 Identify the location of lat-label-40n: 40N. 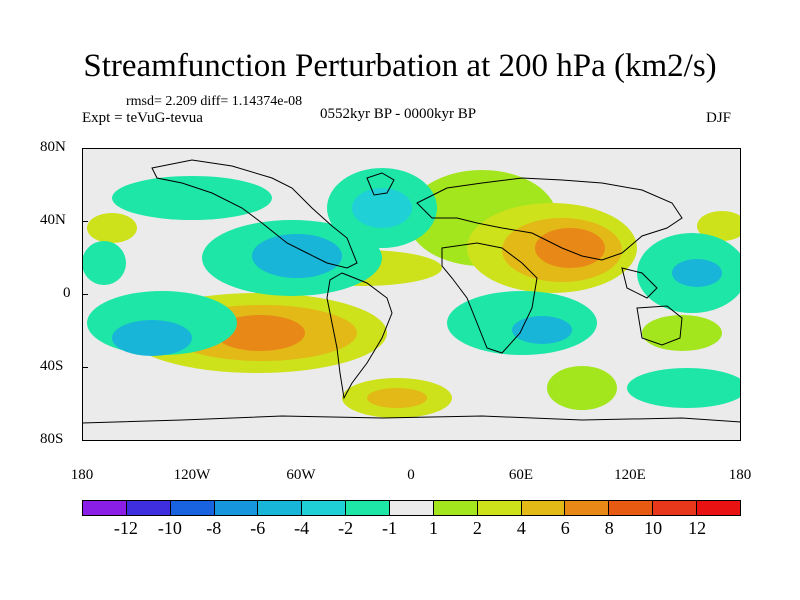
(53, 220).